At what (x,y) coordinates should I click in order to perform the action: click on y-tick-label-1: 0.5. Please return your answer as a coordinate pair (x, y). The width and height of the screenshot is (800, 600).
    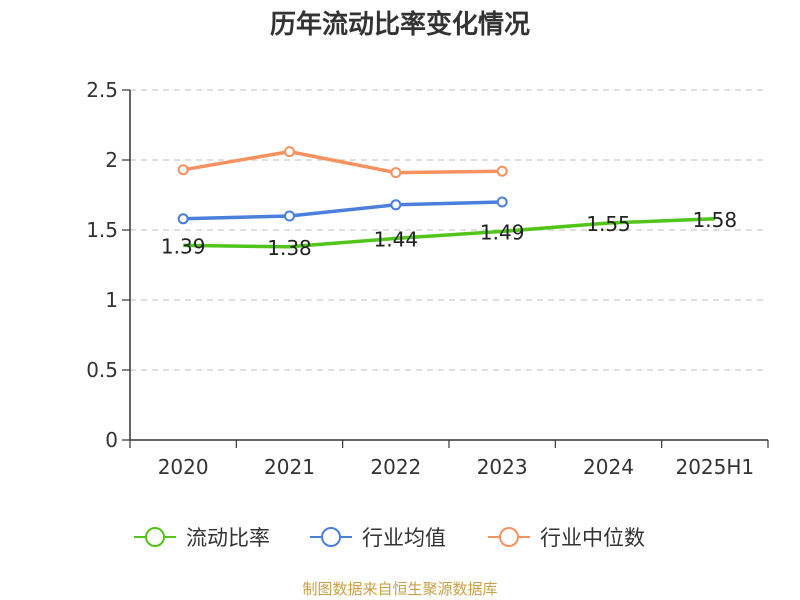
    Looking at the image, I should click on (102, 370).